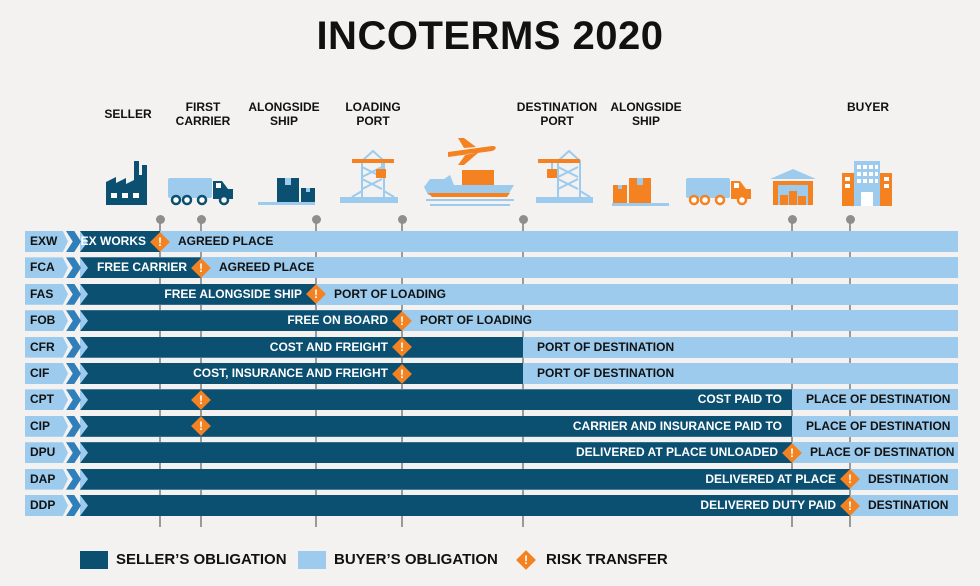  What do you see at coordinates (46, 294) in the screenshot?
I see `incoterm-code: FAS` at bounding box center [46, 294].